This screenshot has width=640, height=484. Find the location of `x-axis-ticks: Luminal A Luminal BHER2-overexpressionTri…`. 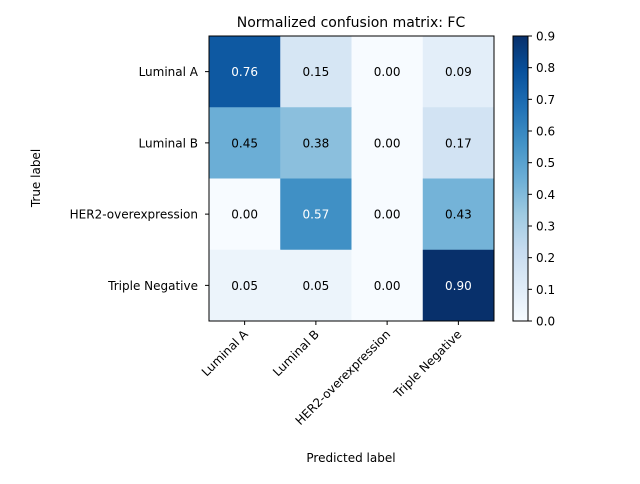

x-axis-ticks: Luminal A Luminal BHER2-overexpressionTri… is located at coordinates (331, 374).